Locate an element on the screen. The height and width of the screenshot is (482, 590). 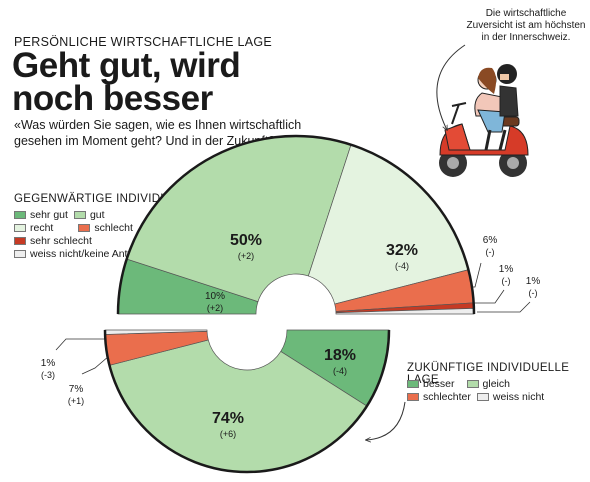
legend-row: sehr gut gut is located at coordinates (83, 214).